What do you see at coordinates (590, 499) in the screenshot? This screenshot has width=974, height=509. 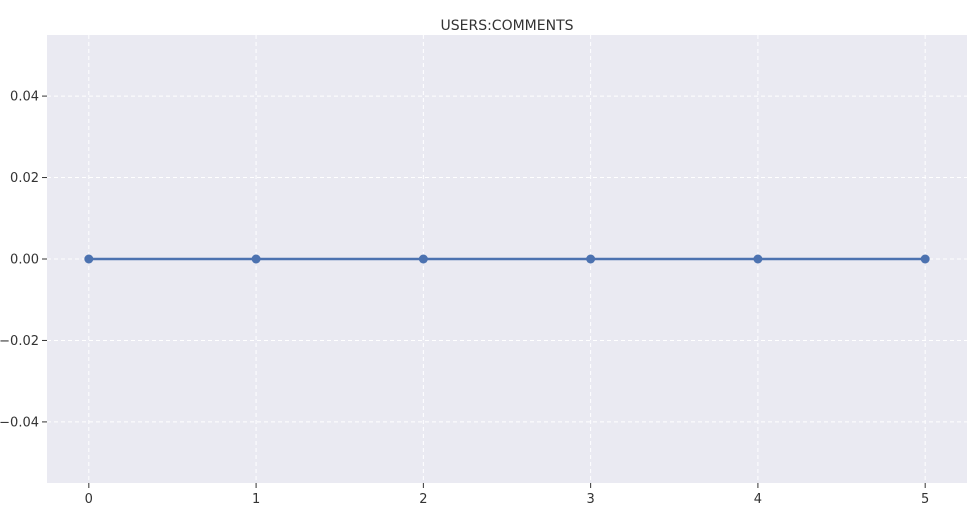 I see `x-tick-label: 3` at bounding box center [590, 499].